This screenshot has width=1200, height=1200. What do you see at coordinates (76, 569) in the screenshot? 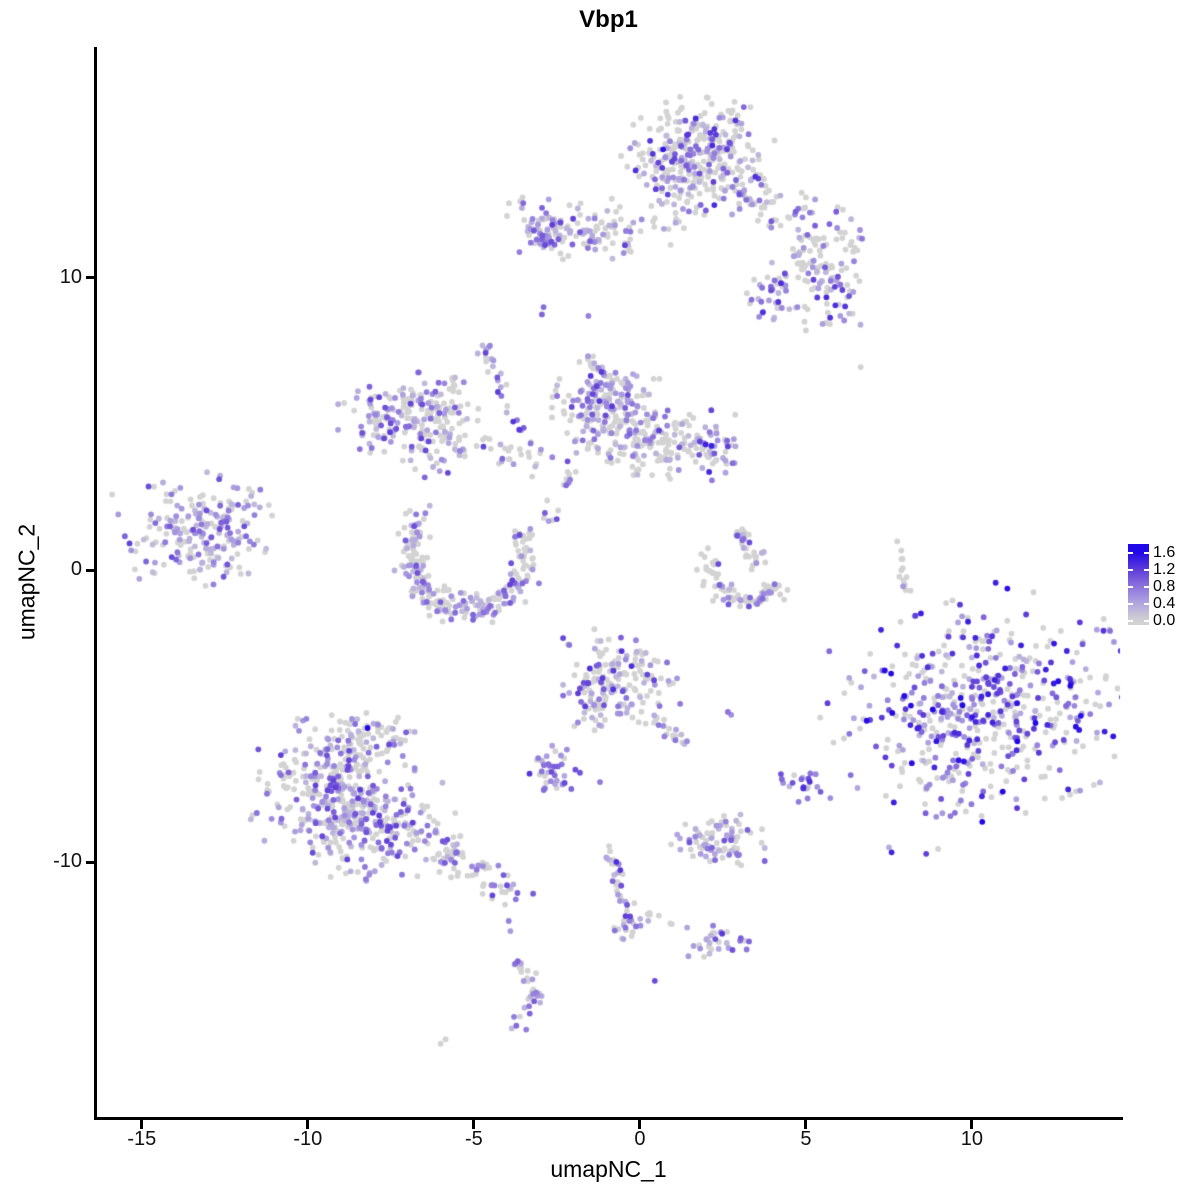
I see `y-tick-label: 0` at bounding box center [76, 569].